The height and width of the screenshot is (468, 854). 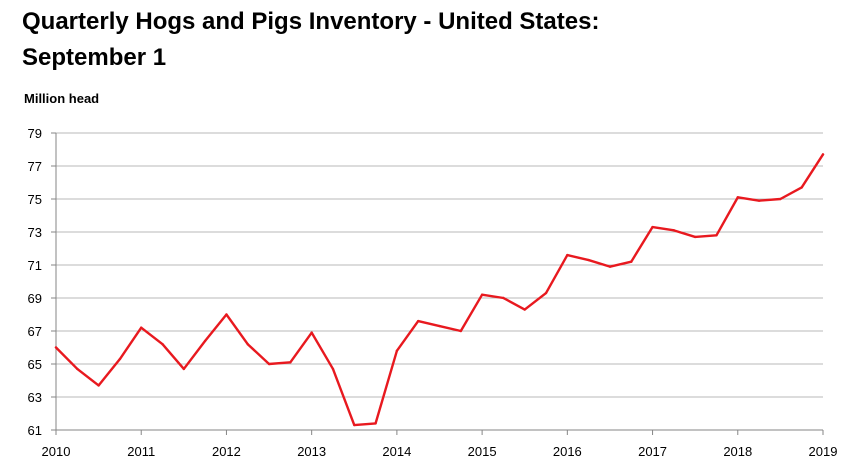 I want to click on x-tick-label-2015: 2015, so click(x=482, y=451).